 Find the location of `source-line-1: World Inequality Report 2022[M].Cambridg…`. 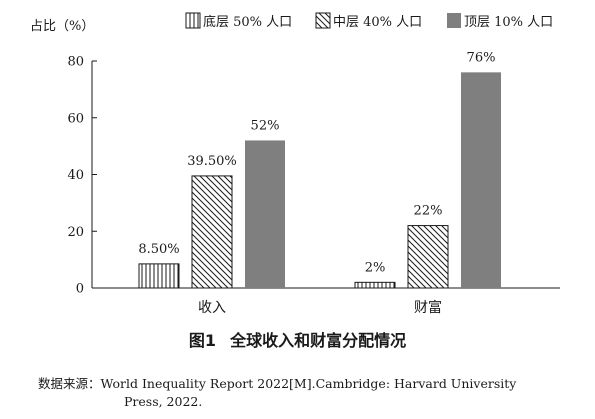

source-line-1: World Inequality Report 2022[M].Cambridg… is located at coordinates (308, 383).